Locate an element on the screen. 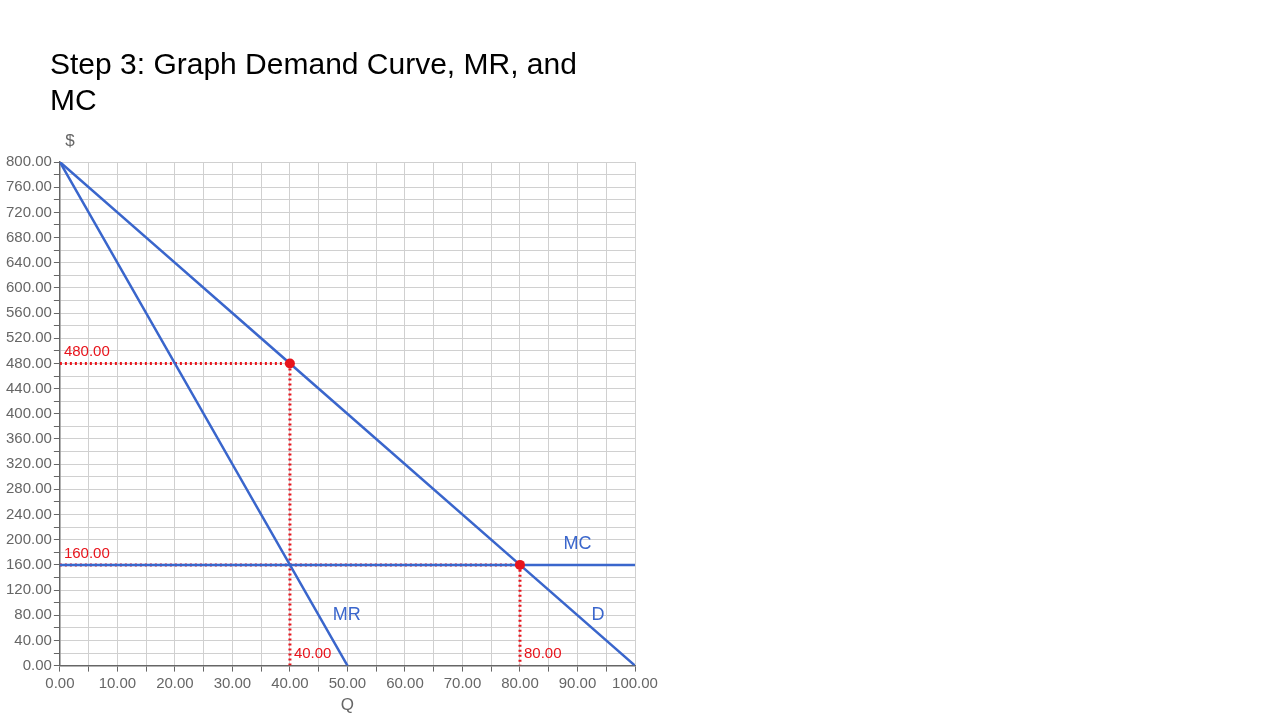 This screenshot has height=720, width=1280. y-tick-label: 400.00 is located at coordinates (28, 412).